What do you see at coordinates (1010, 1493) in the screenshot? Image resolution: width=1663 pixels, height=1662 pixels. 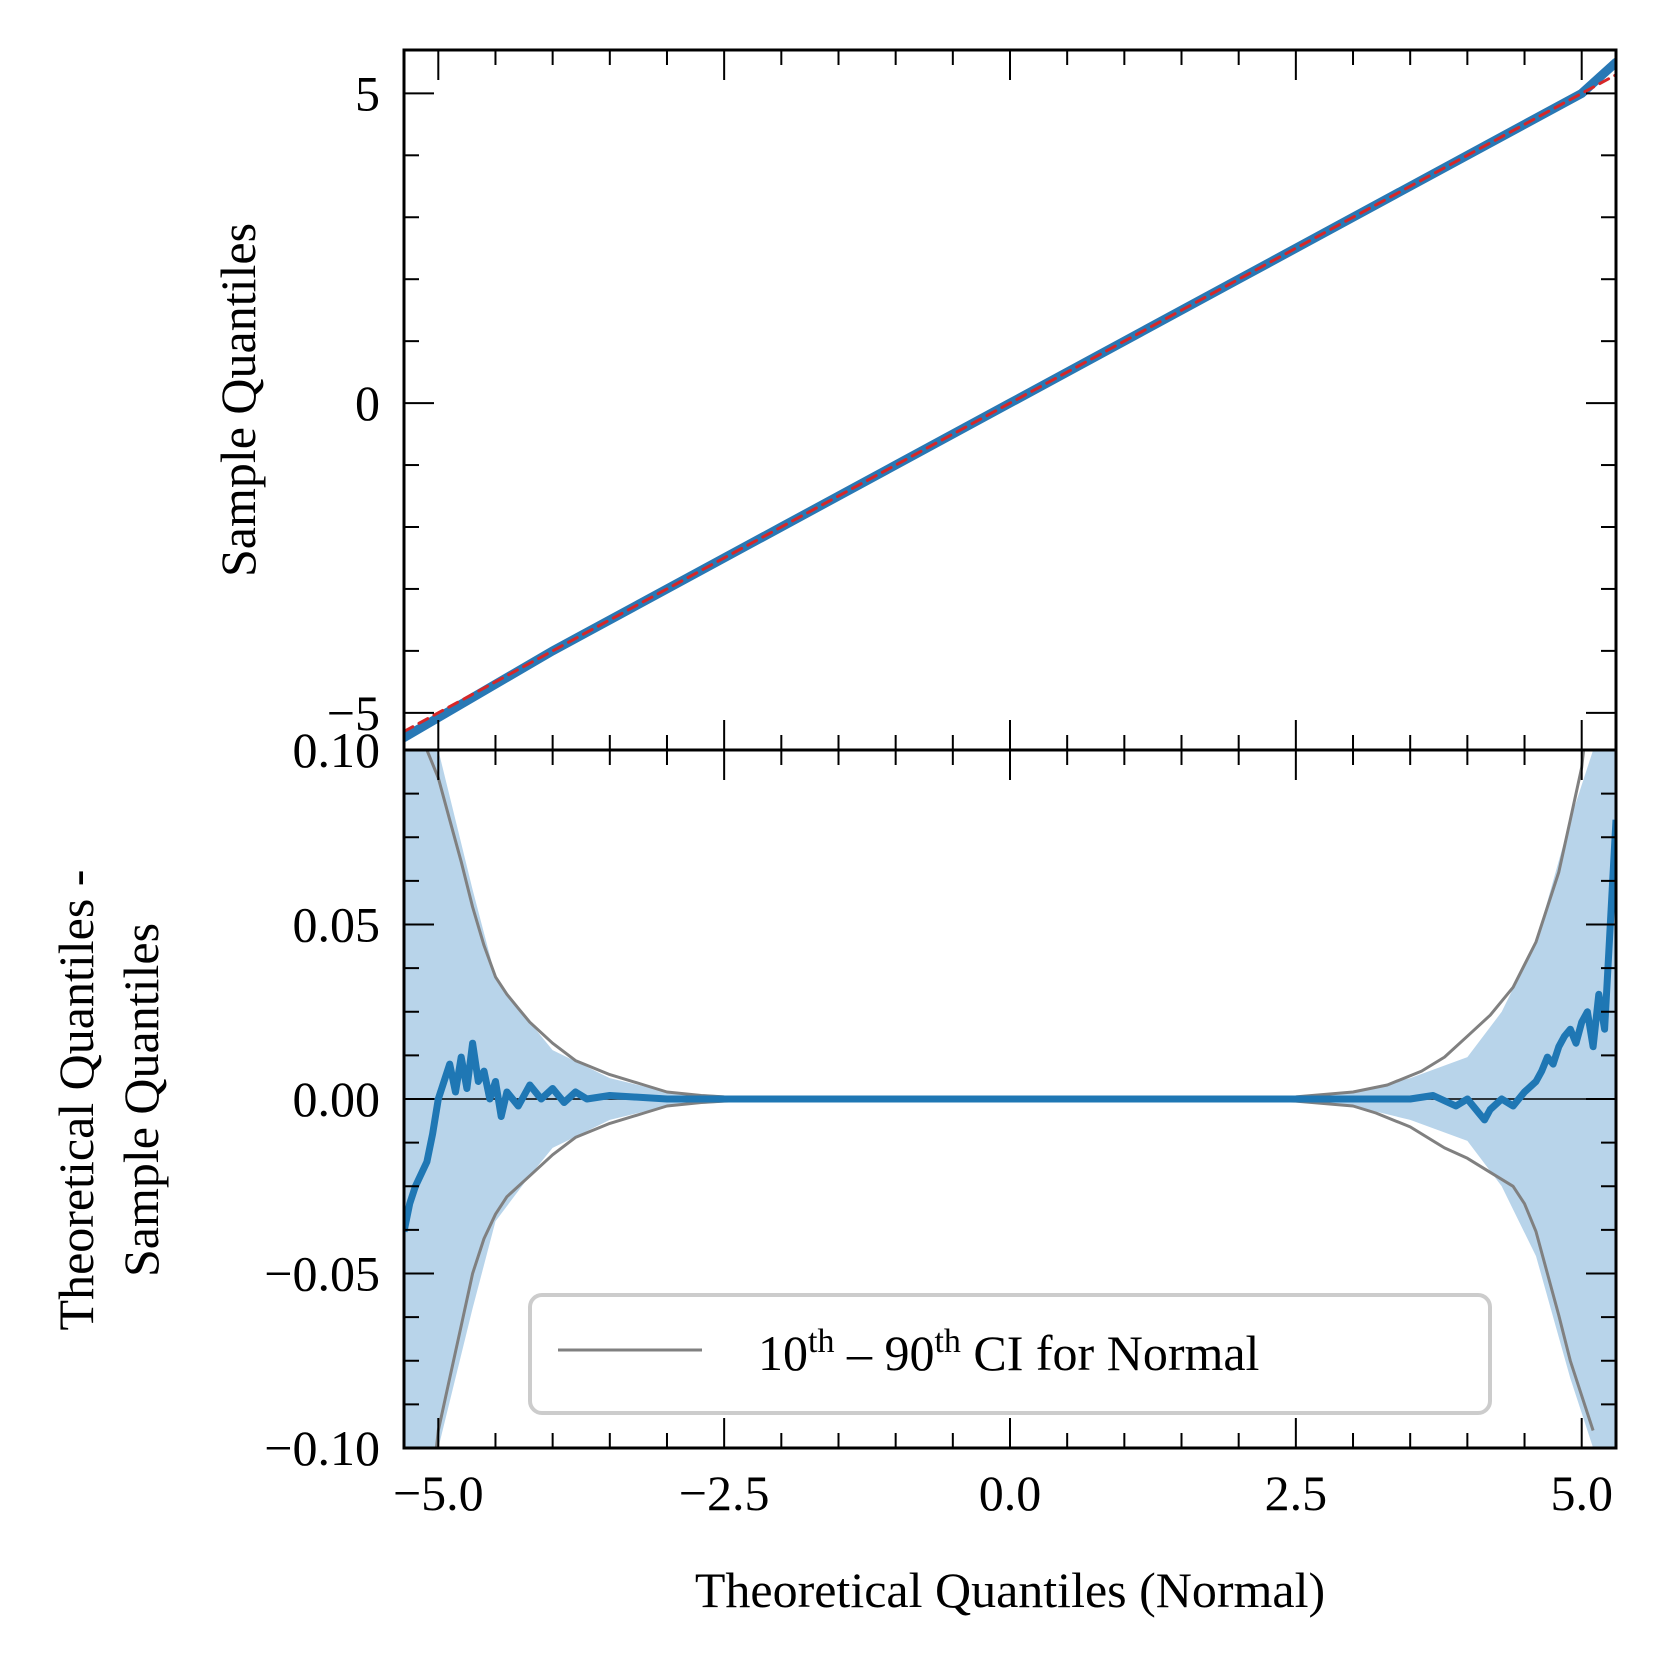 I see `x-tick-label: 0.0` at bounding box center [1010, 1493].